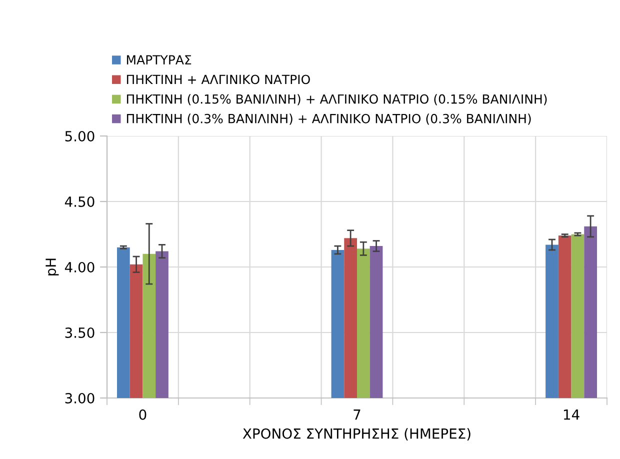 This screenshot has width=620, height=459. What do you see at coordinates (328, 119) in the screenshot?
I see `legend-label: ΠΗΚΤΙΝΗ (0.3% ΒΑΝΙΛΙΝΗ) + ΑΛΓΙΝΙΚΟ ΝΑΤΡΙΟ (0.3% ΒΑΝΙΛΙΝΗ)` at bounding box center [328, 119].